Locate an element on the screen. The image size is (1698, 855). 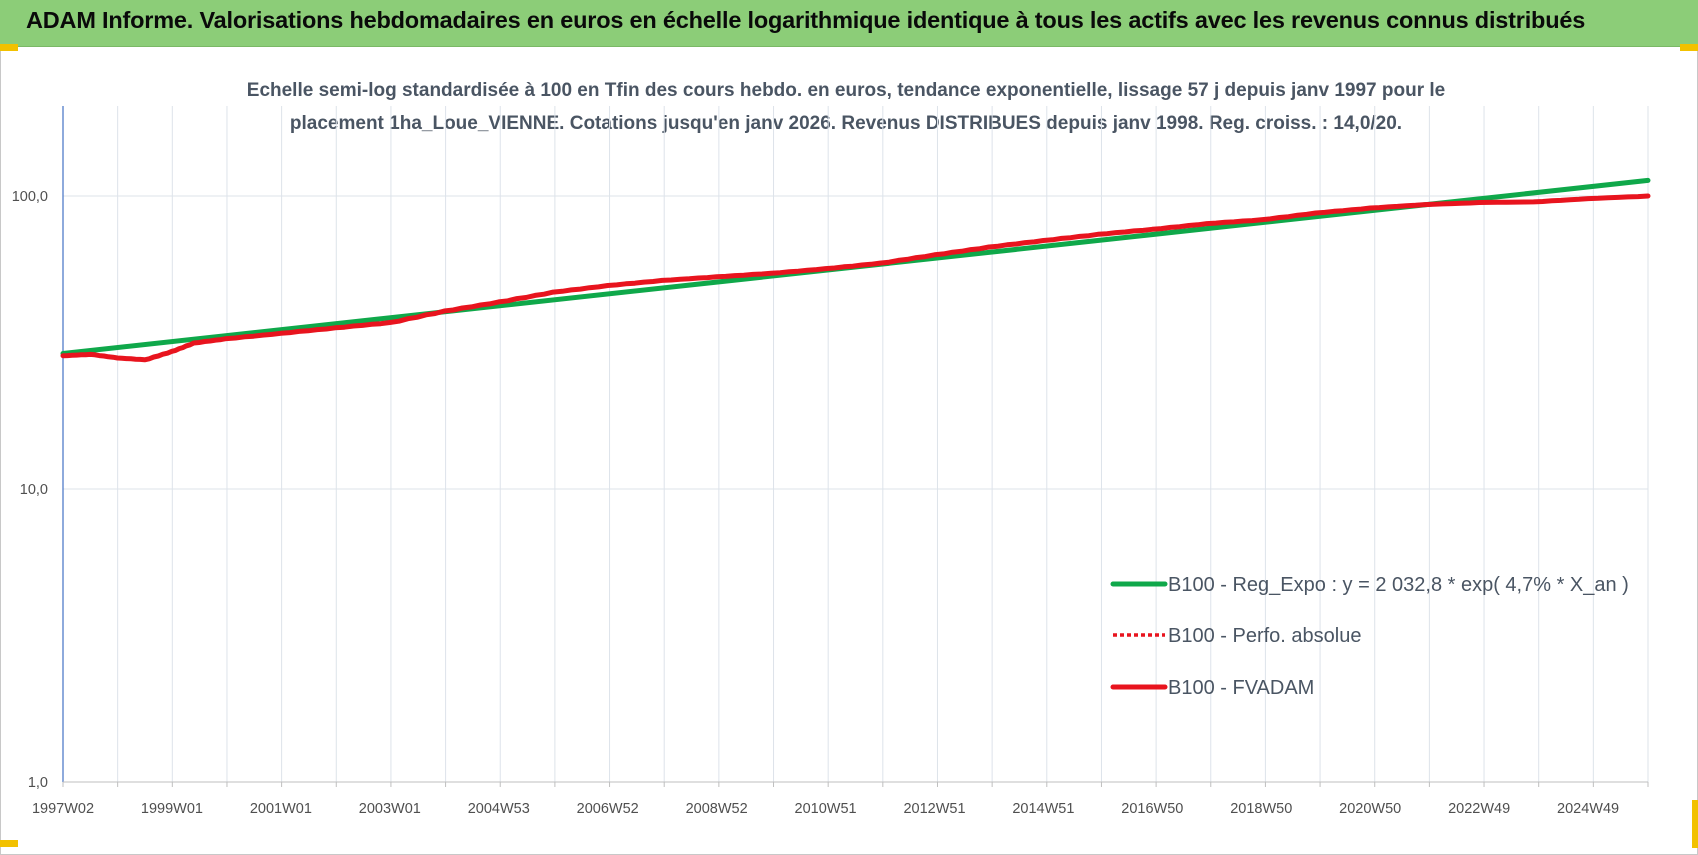
legend-label: B100 - Perfo. absolue is located at coordinates (1264, 636).